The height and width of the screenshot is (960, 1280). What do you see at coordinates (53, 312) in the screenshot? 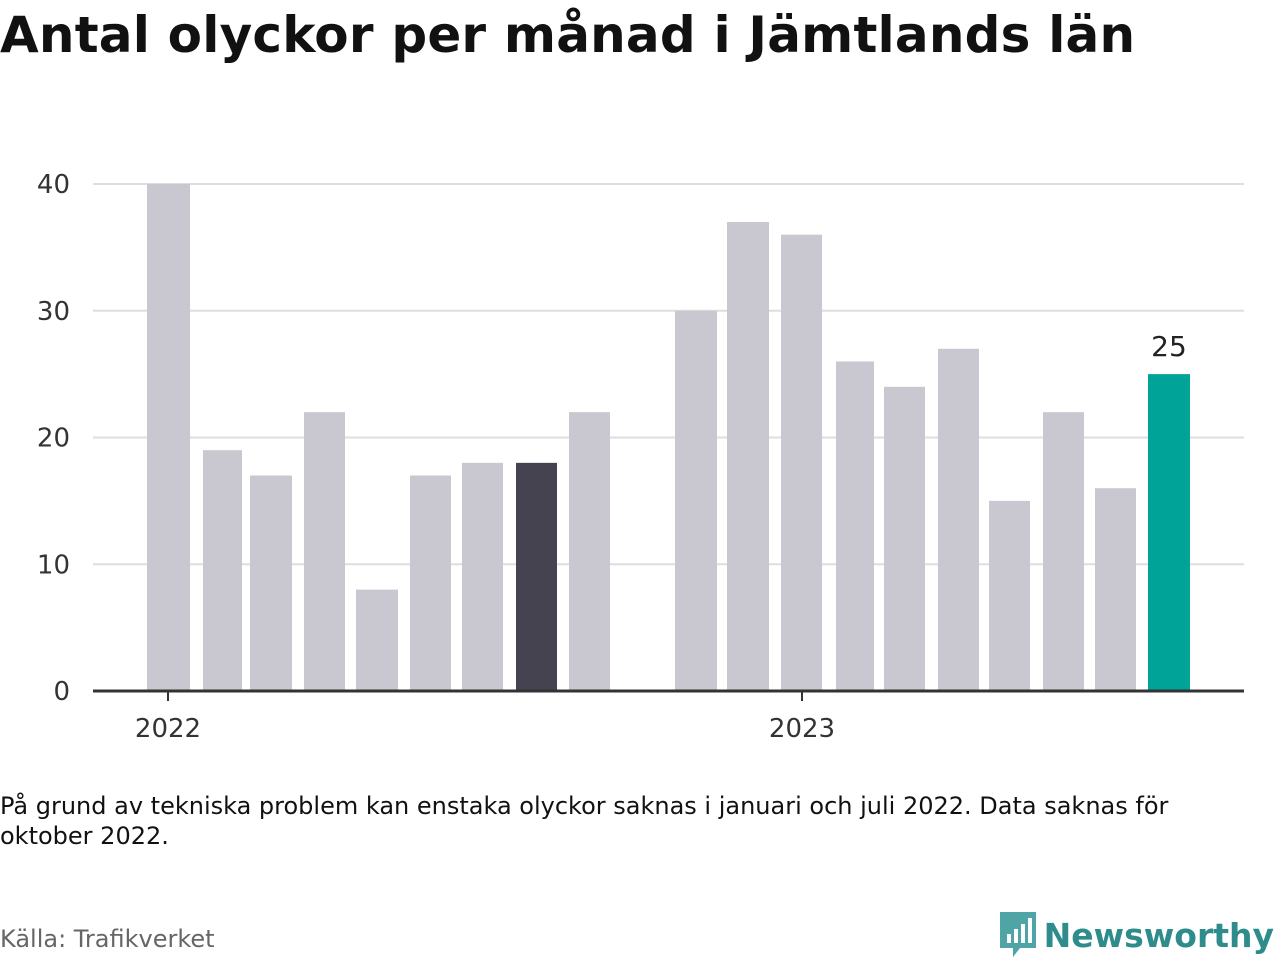
I see `y-tick-label-30: 30` at bounding box center [53, 312].